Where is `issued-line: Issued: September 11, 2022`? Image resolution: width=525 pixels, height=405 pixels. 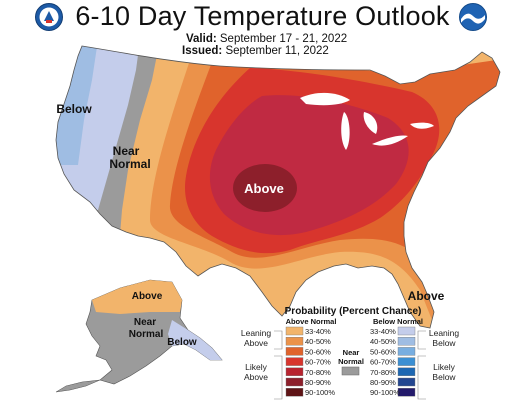
issued-line: Issued: September 11, 2022 is located at coordinates (255, 51).